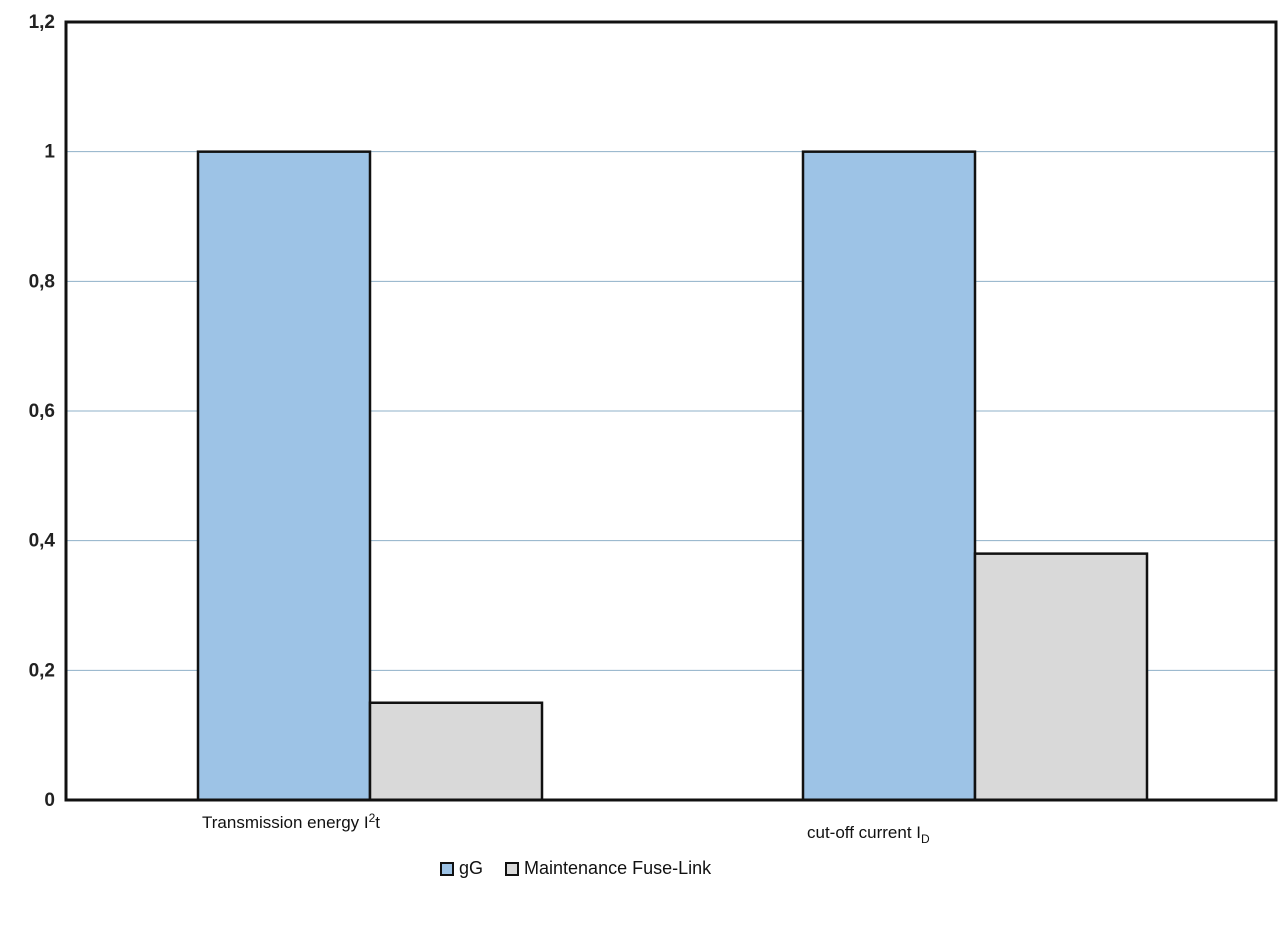  Describe the element at coordinates (618, 868) in the screenshot. I see `legend-label-maintenance: Maintenance Fuse-Link` at that location.